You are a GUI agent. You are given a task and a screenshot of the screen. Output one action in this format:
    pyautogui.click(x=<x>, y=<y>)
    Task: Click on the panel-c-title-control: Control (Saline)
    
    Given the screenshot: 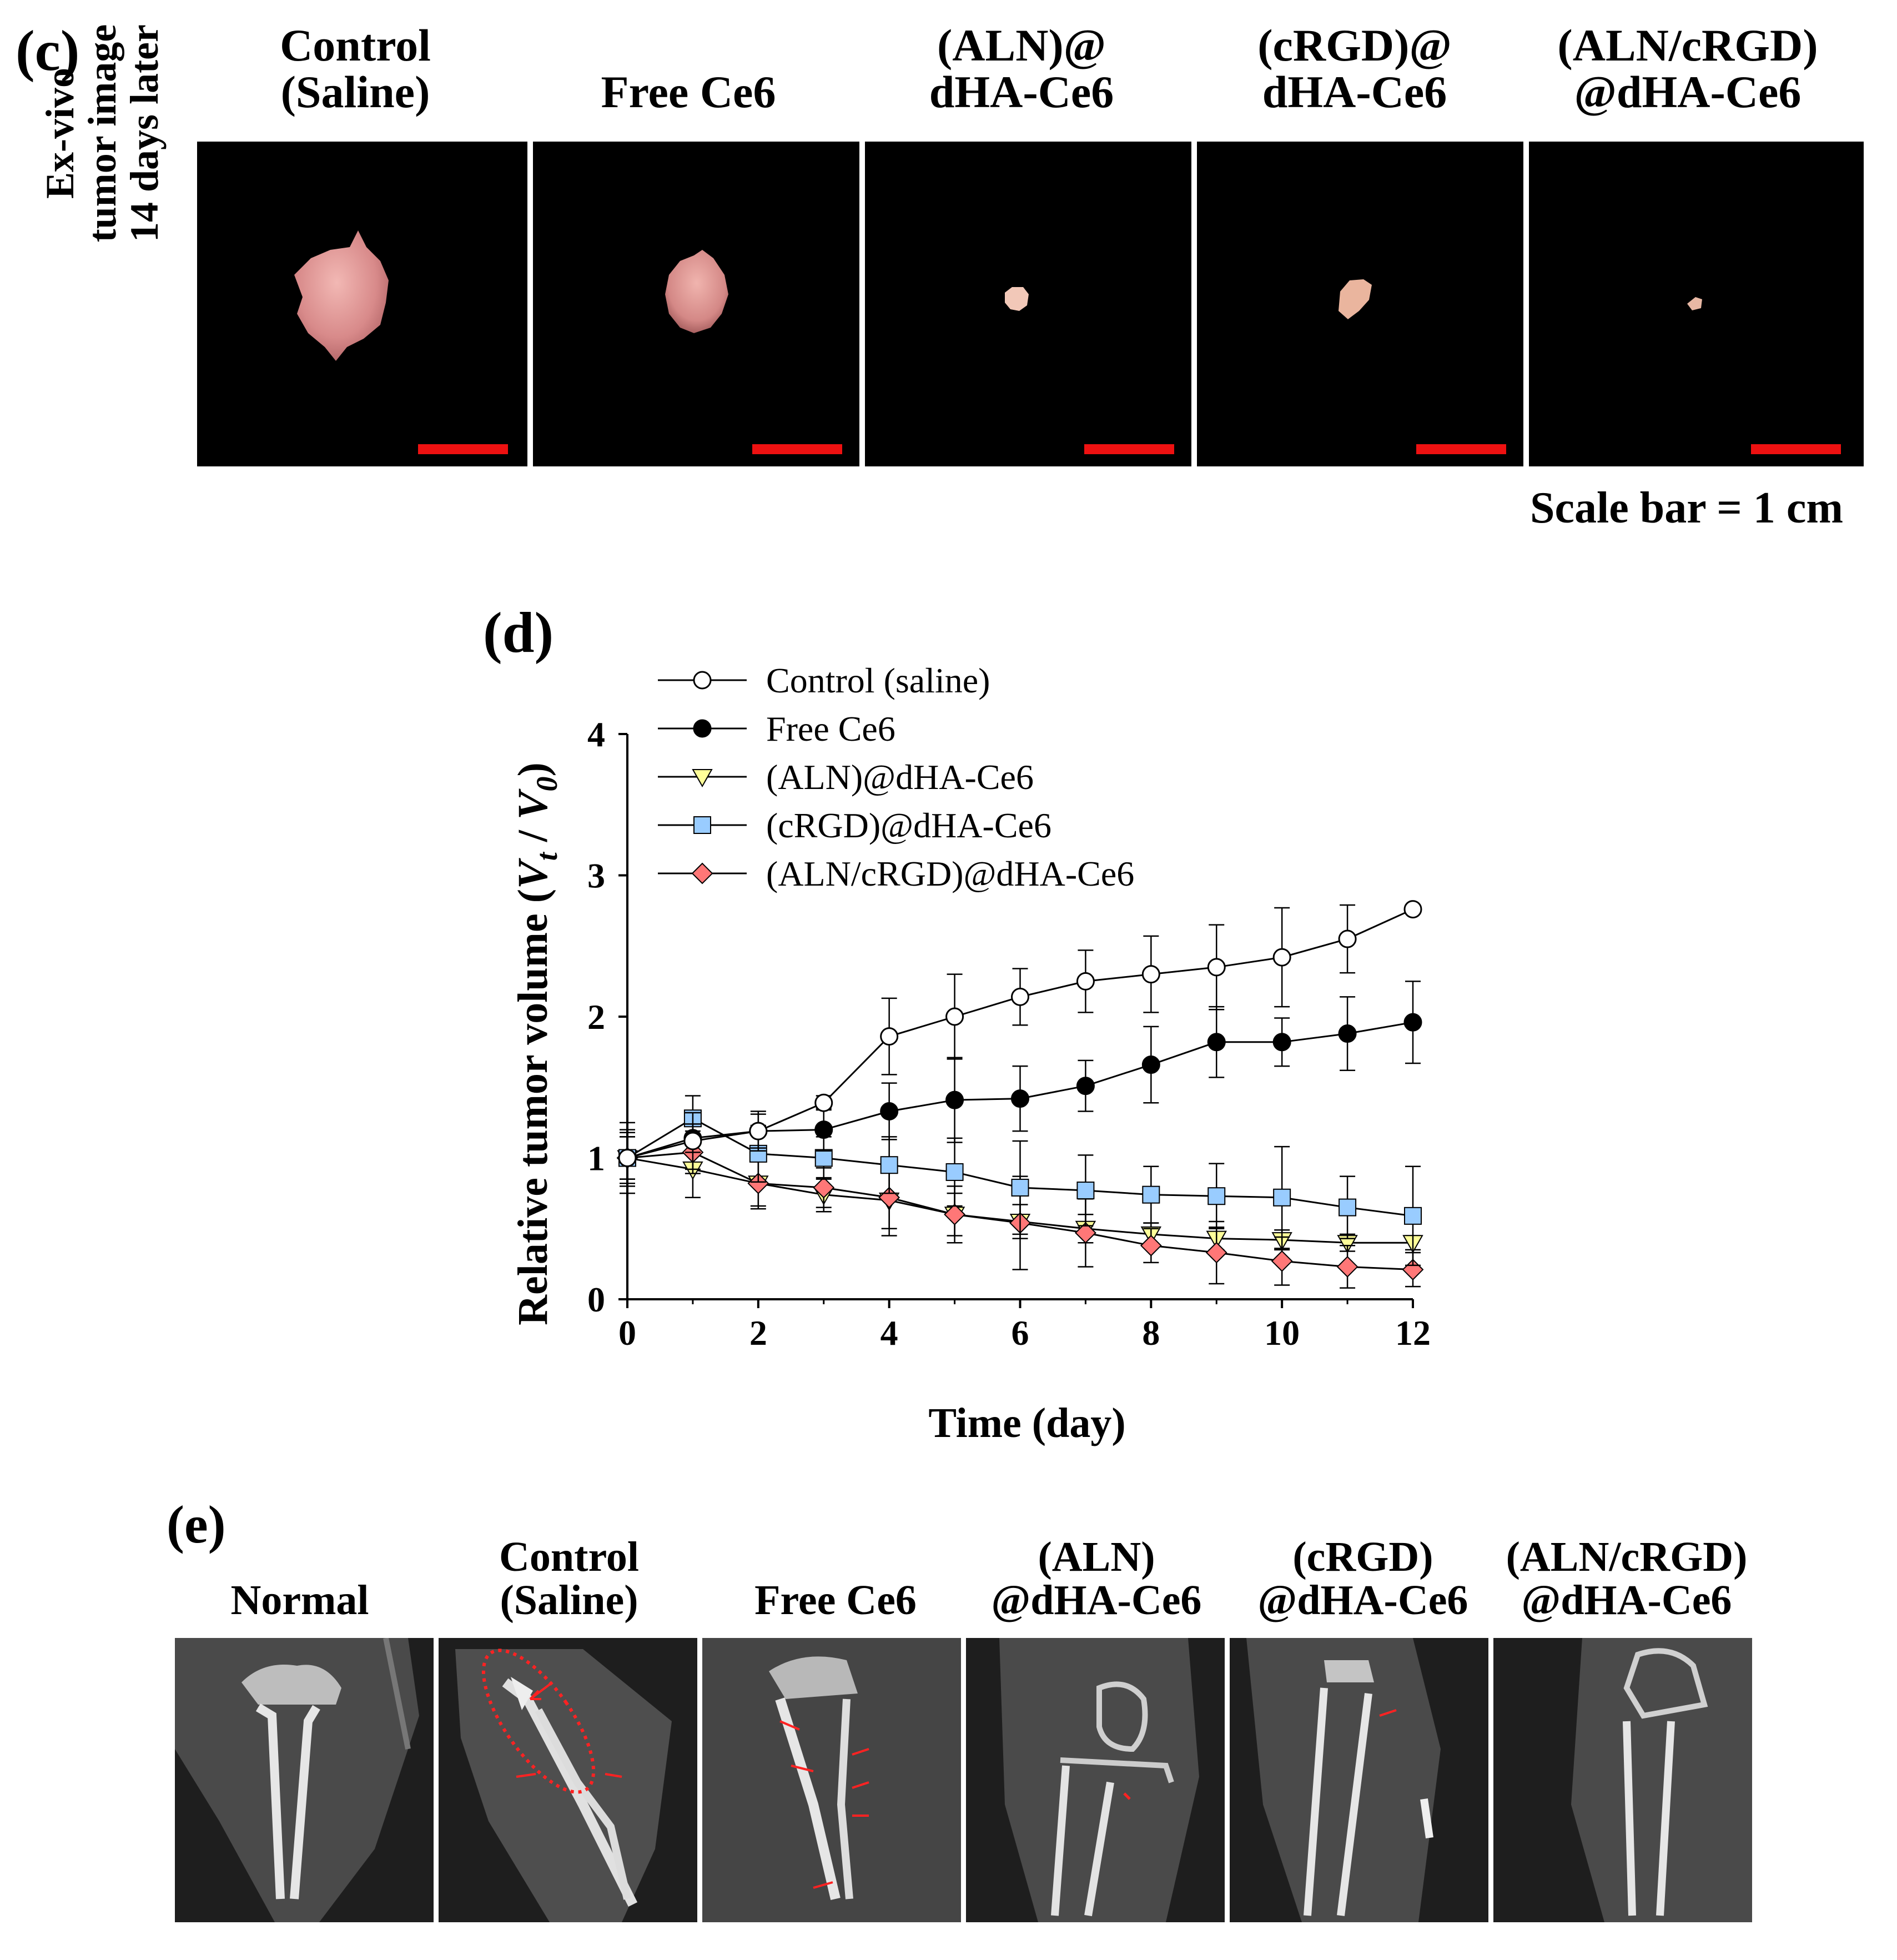 What is the action you would take?
    pyautogui.click(x=356, y=68)
    